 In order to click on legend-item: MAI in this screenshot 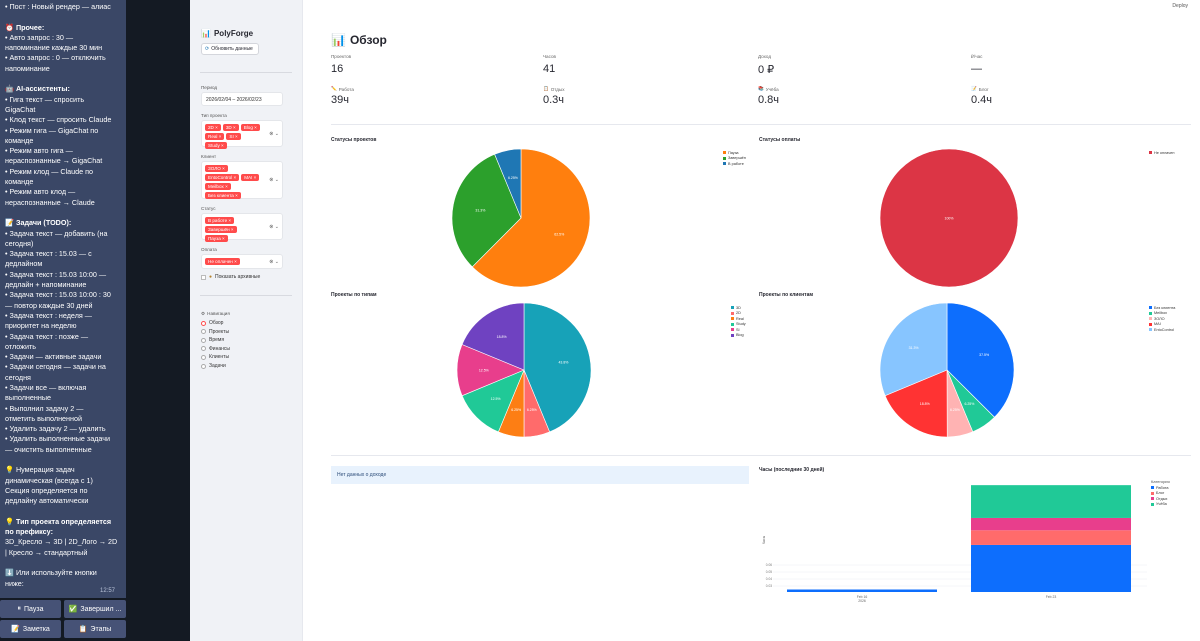, I will do `click(1162, 325)`.